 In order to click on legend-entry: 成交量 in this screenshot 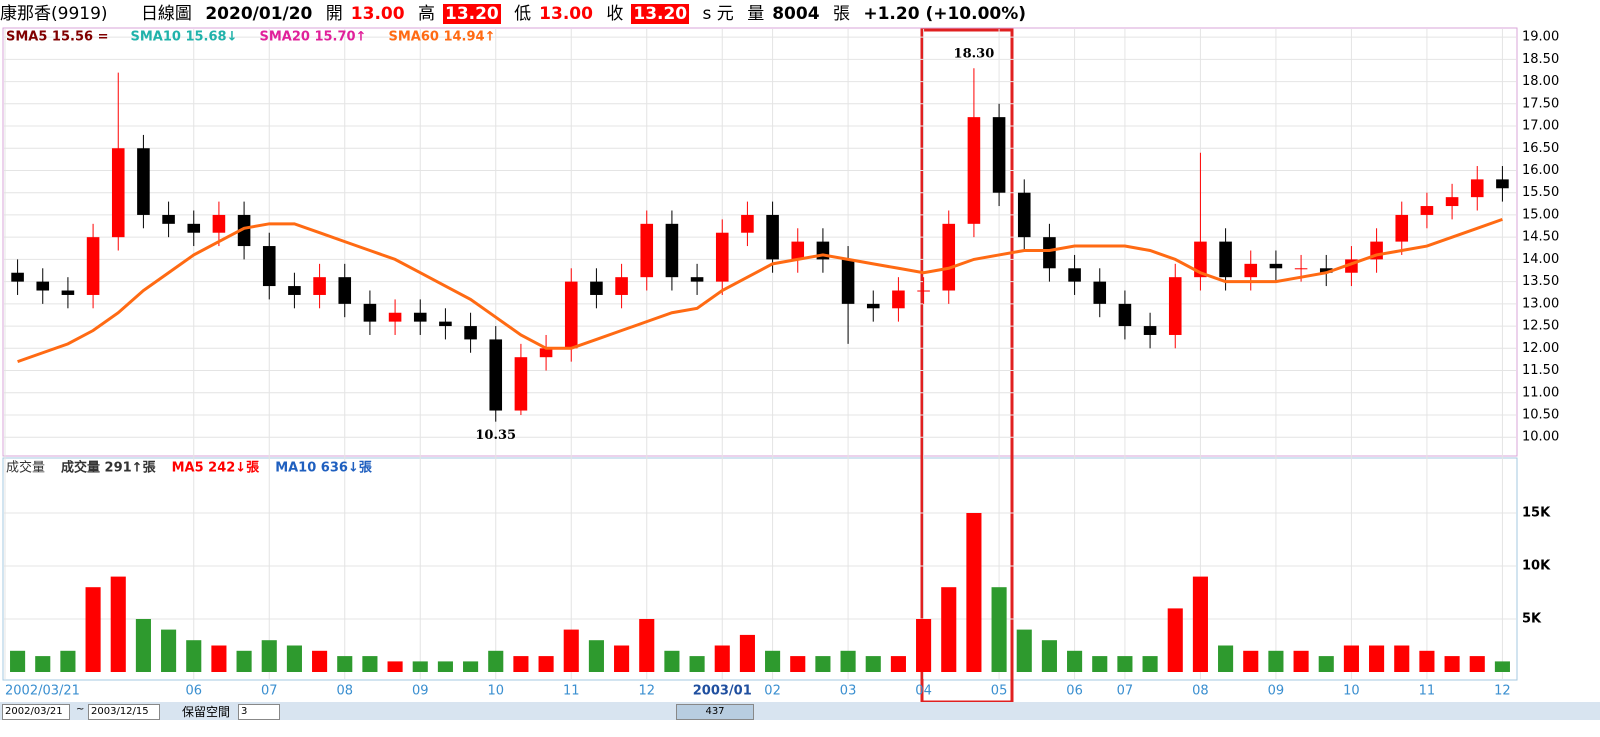, I will do `click(25, 468)`.